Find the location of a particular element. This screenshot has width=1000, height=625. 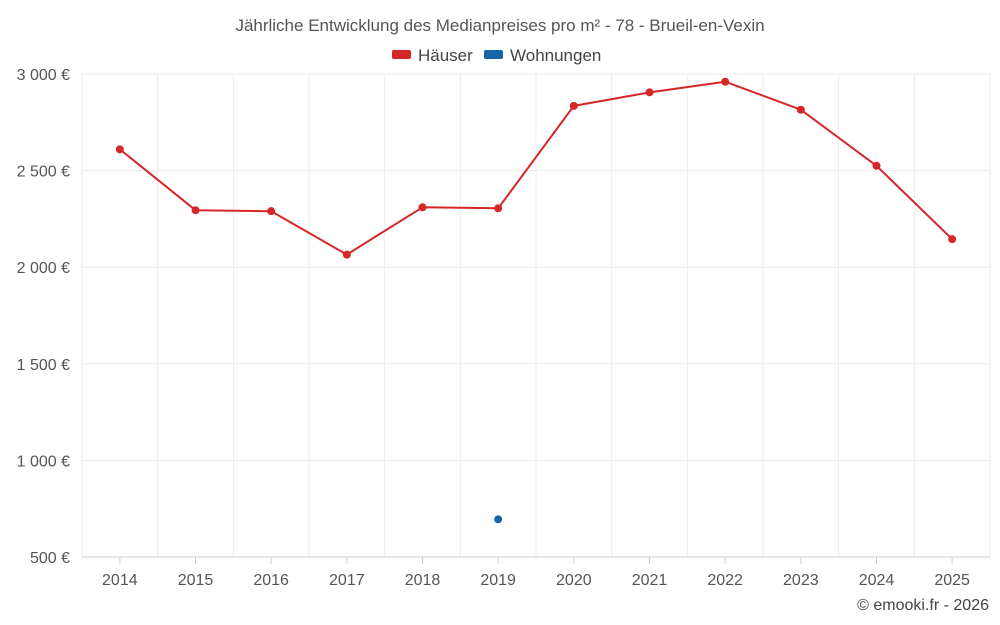

x-tick-label: 2021 is located at coordinates (650, 580).